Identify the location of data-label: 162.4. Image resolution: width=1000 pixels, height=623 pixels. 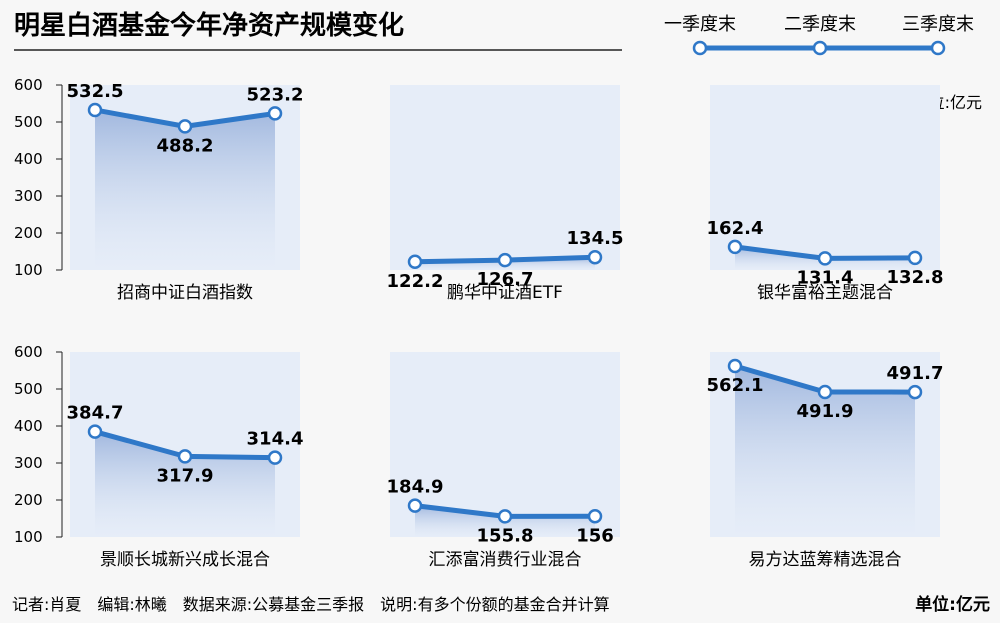
(735, 228).